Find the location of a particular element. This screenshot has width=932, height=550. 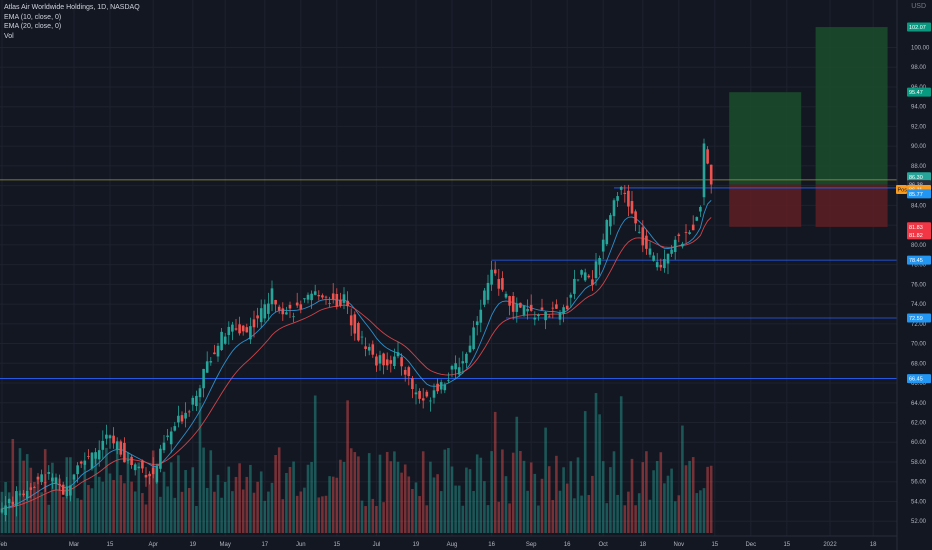

time-tick-label: Mar is located at coordinates (74, 545).